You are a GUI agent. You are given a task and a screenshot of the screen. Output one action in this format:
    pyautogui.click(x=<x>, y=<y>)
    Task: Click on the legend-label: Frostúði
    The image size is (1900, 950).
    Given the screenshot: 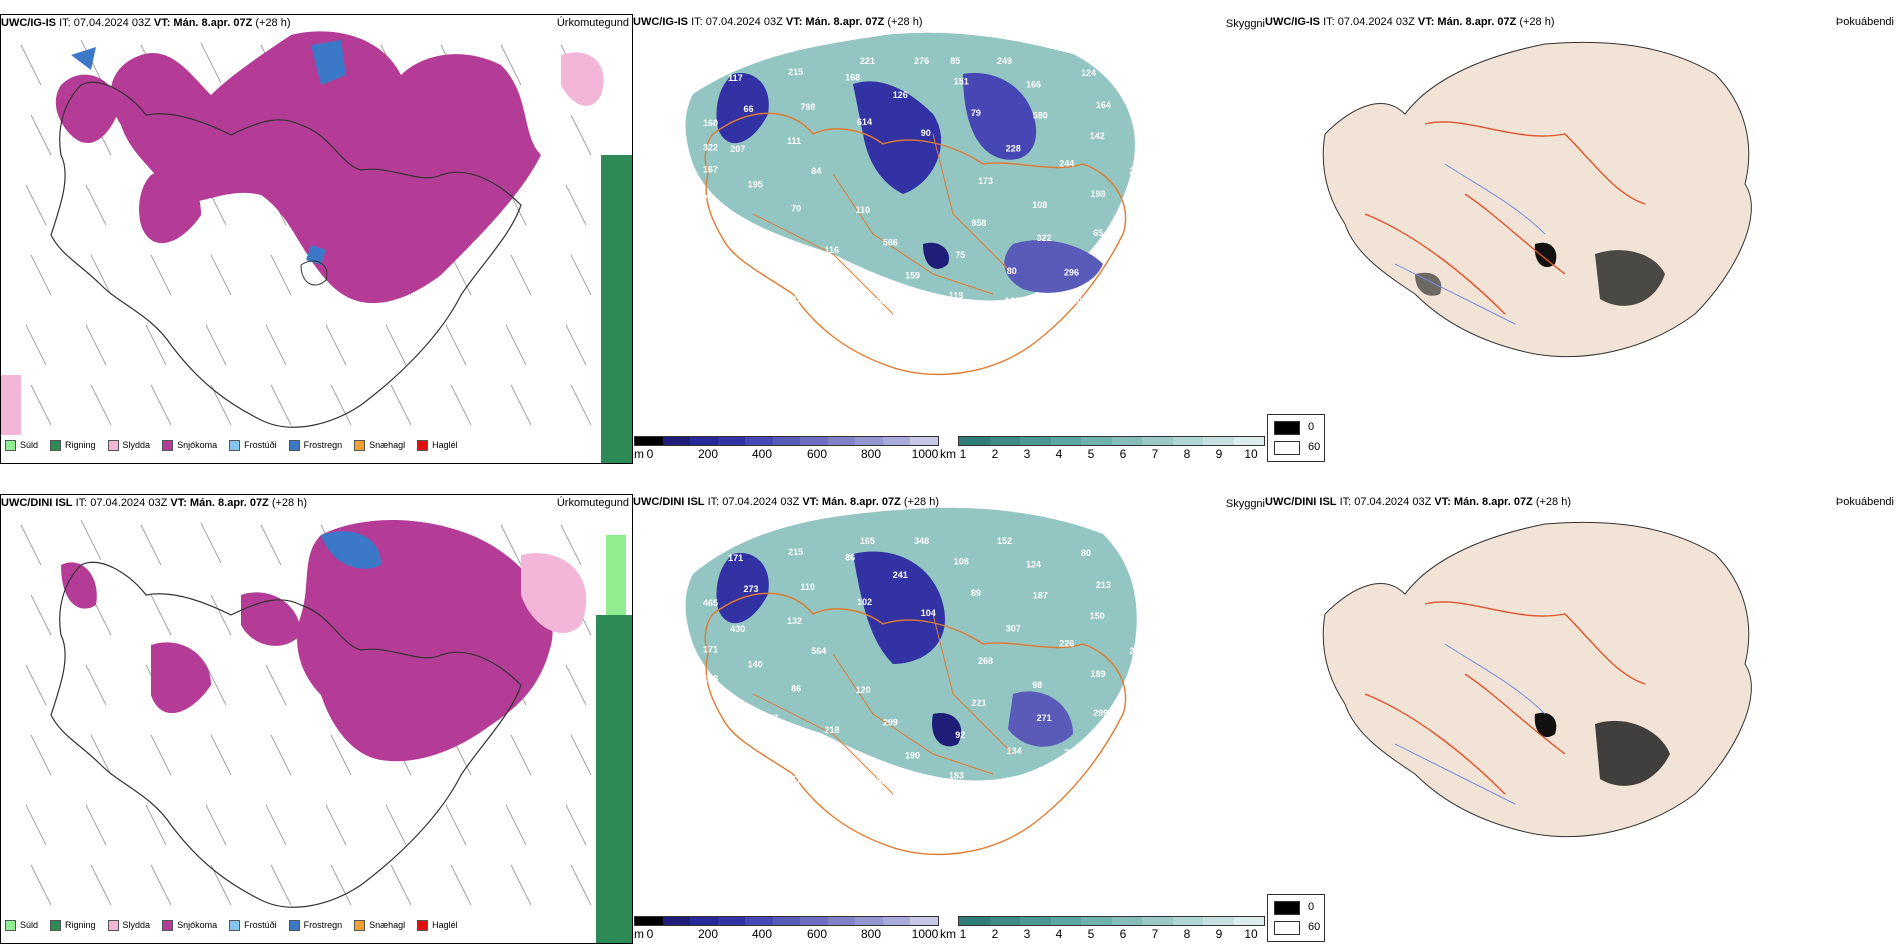 What is the action you would take?
    pyautogui.click(x=260, y=925)
    